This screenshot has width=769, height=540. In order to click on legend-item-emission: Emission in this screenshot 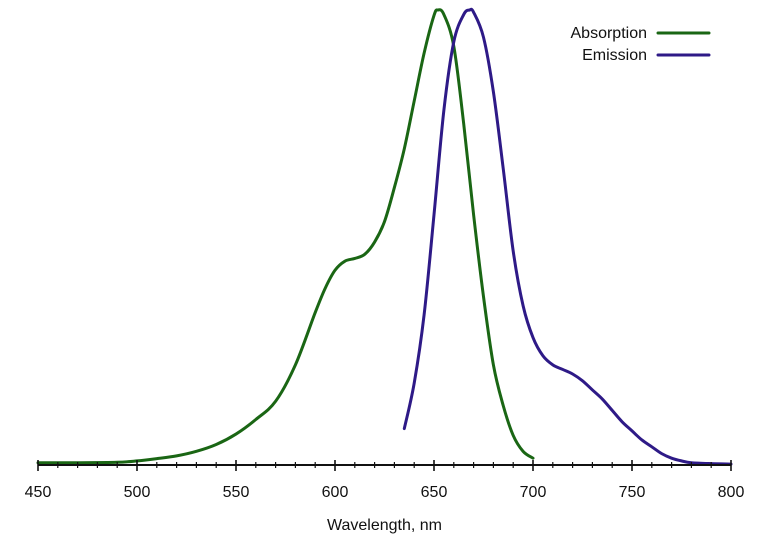, I will do `click(646, 55)`.